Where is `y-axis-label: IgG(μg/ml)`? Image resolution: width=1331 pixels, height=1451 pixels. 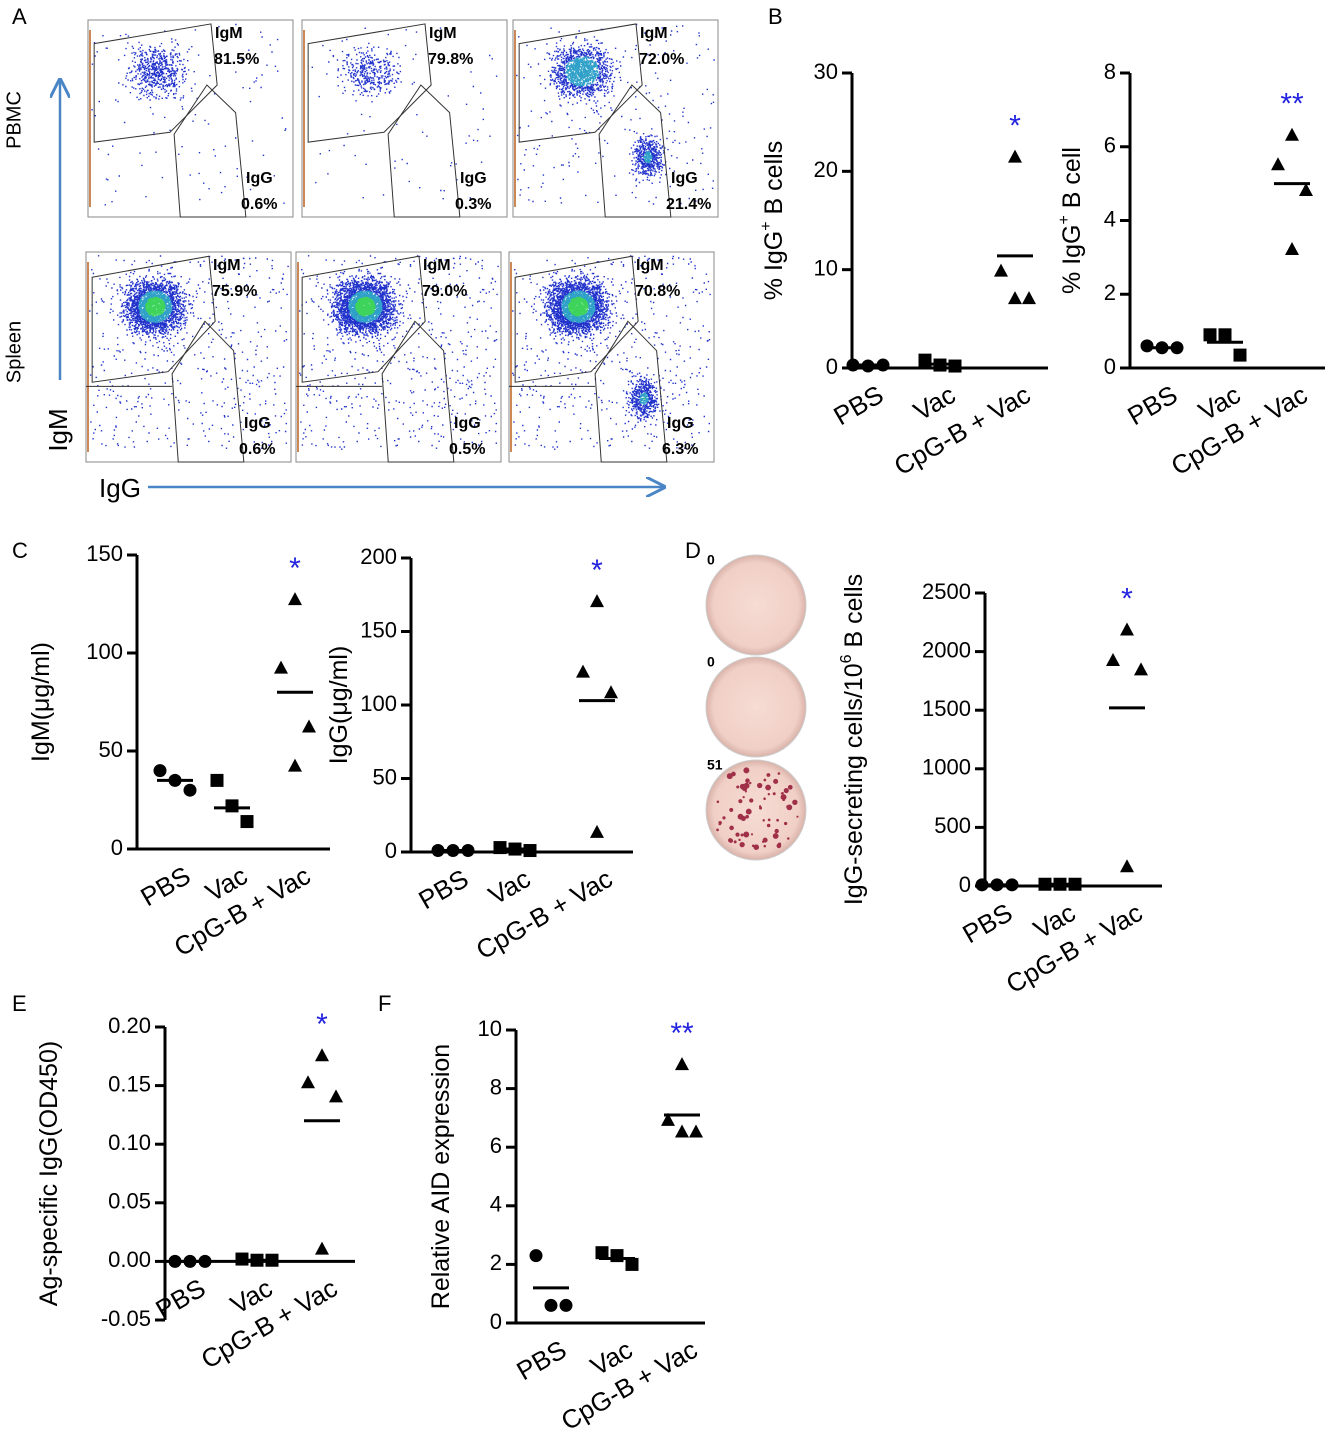 y-axis-label: IgG(μg/ml) is located at coordinates (339, 705).